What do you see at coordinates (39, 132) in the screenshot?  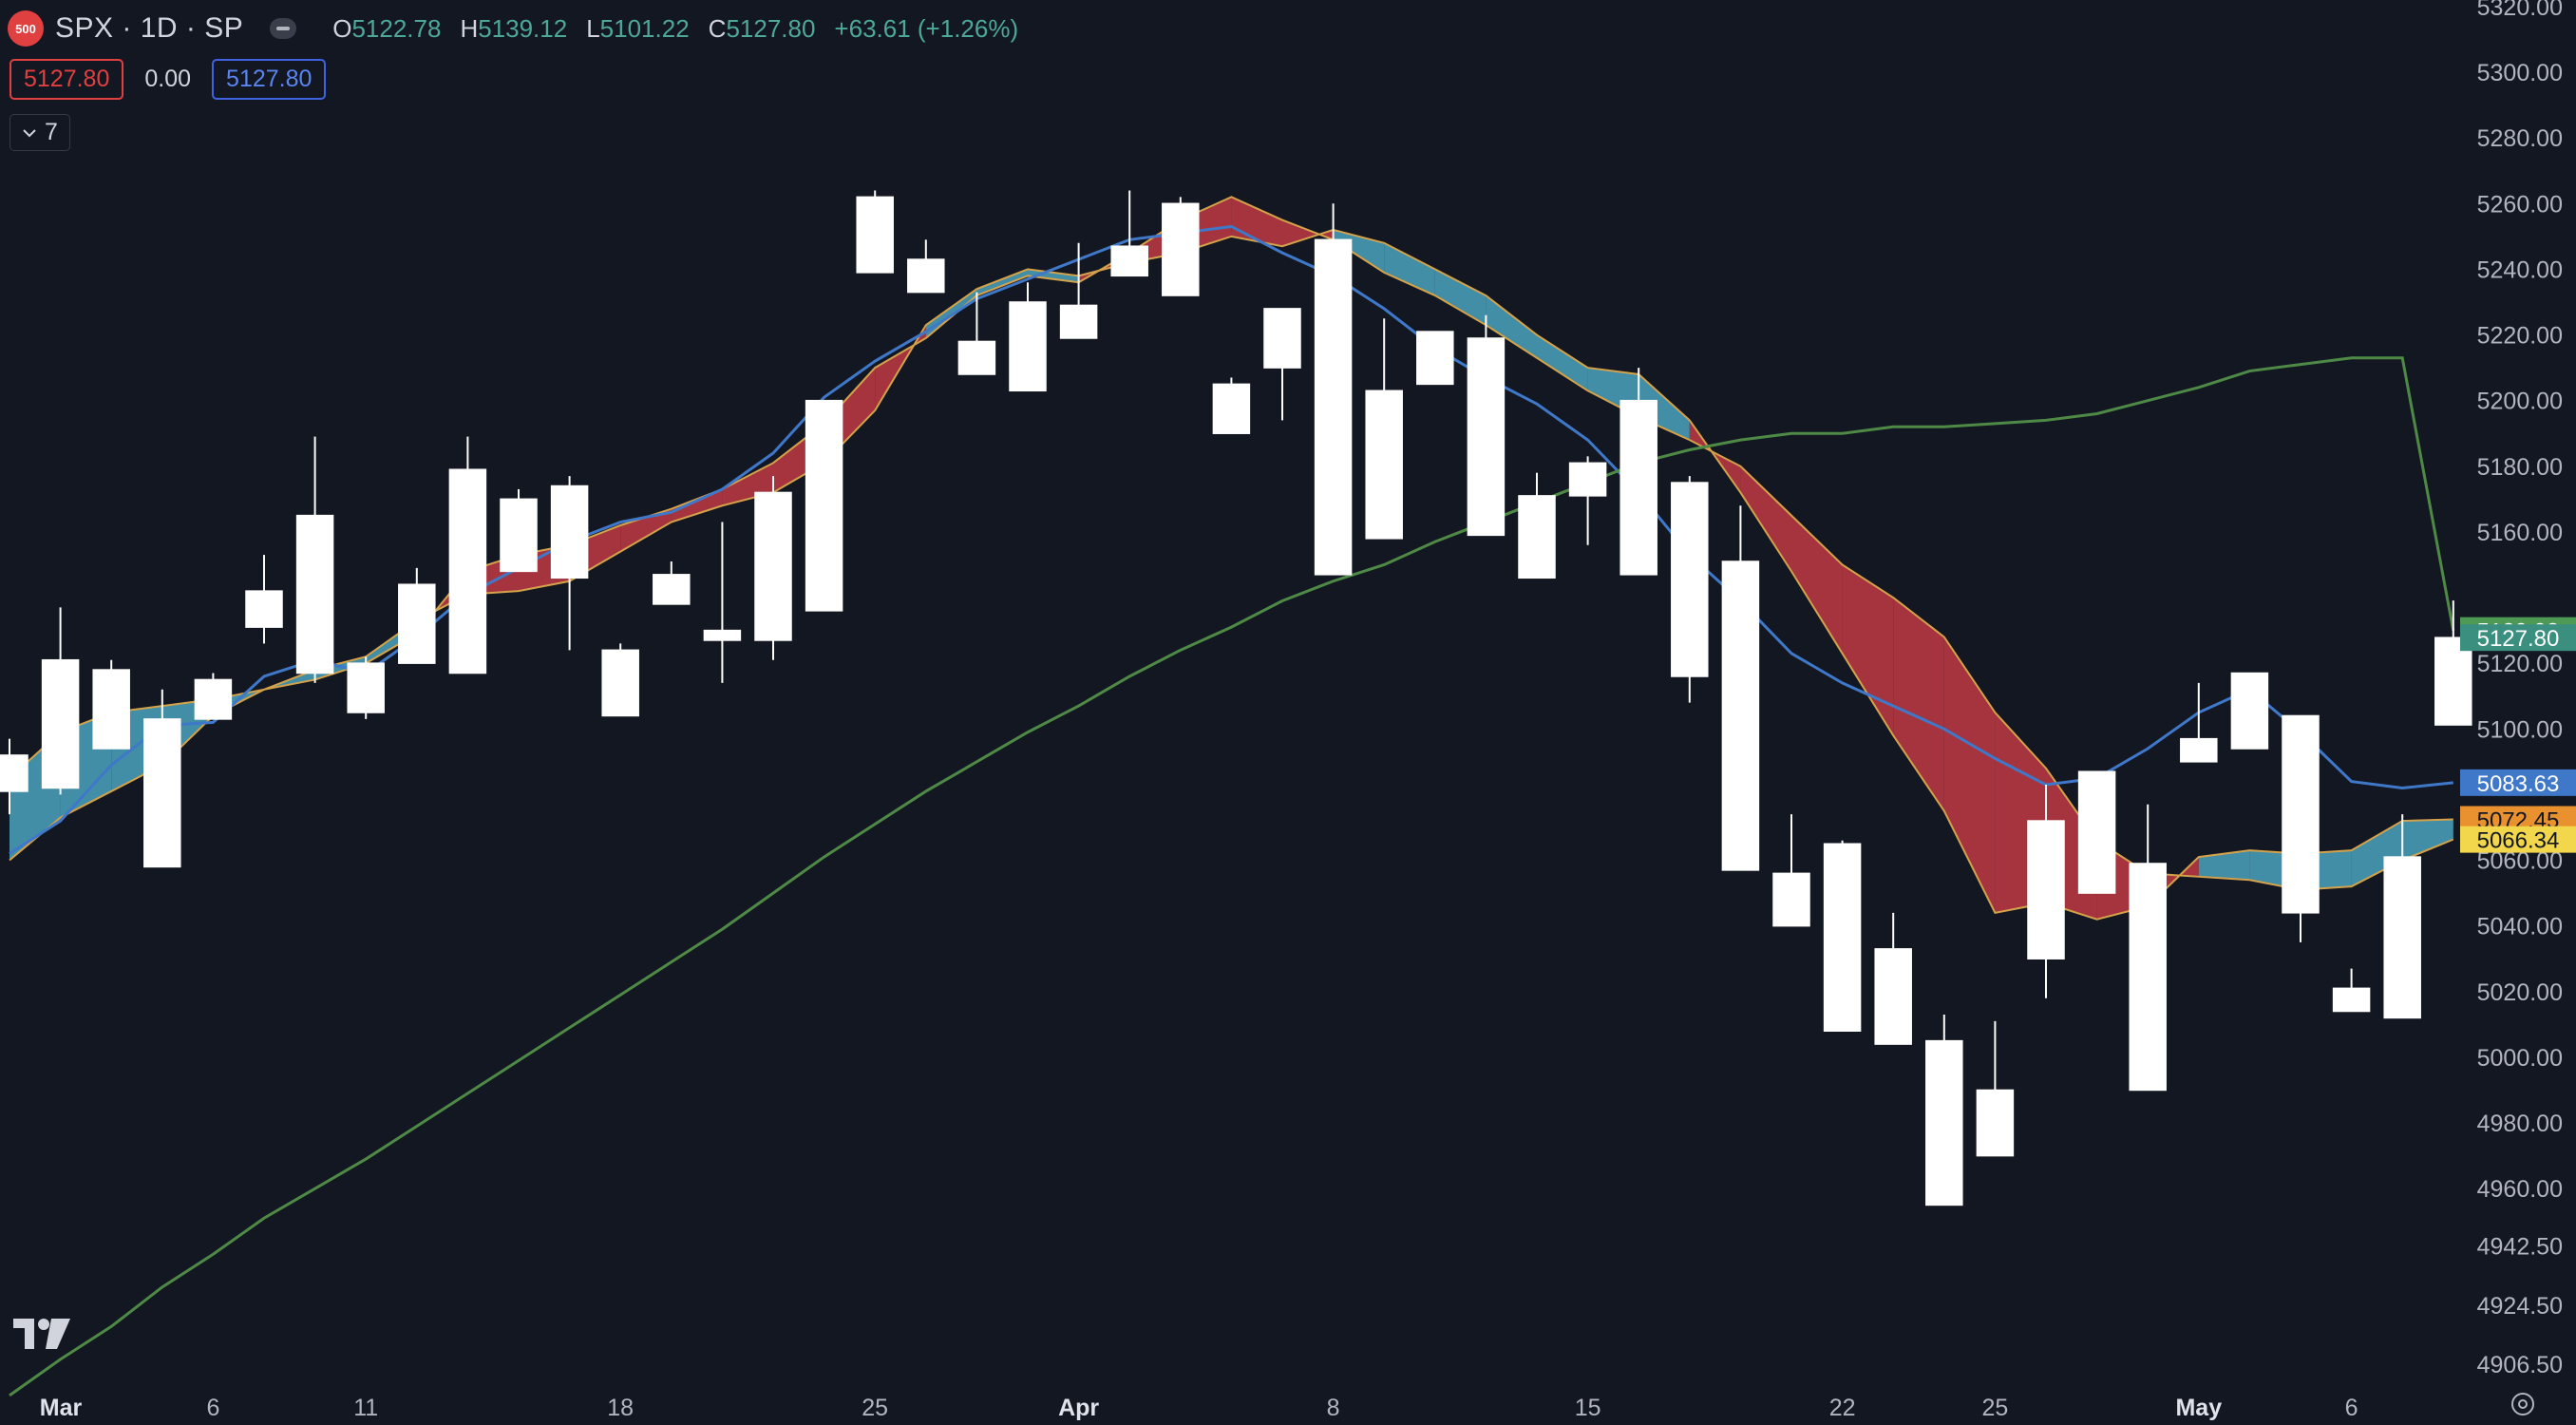 I see `indicators-toggle: 7` at bounding box center [39, 132].